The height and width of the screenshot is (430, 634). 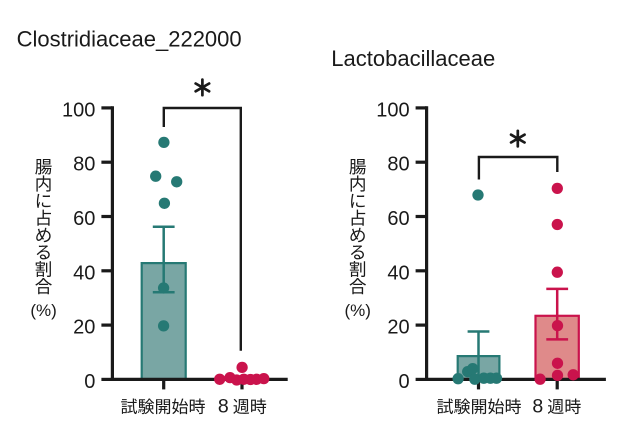 What do you see at coordinates (413, 58) in the screenshot?
I see `svg-text: Lactobacillaceae` at bounding box center [413, 58].